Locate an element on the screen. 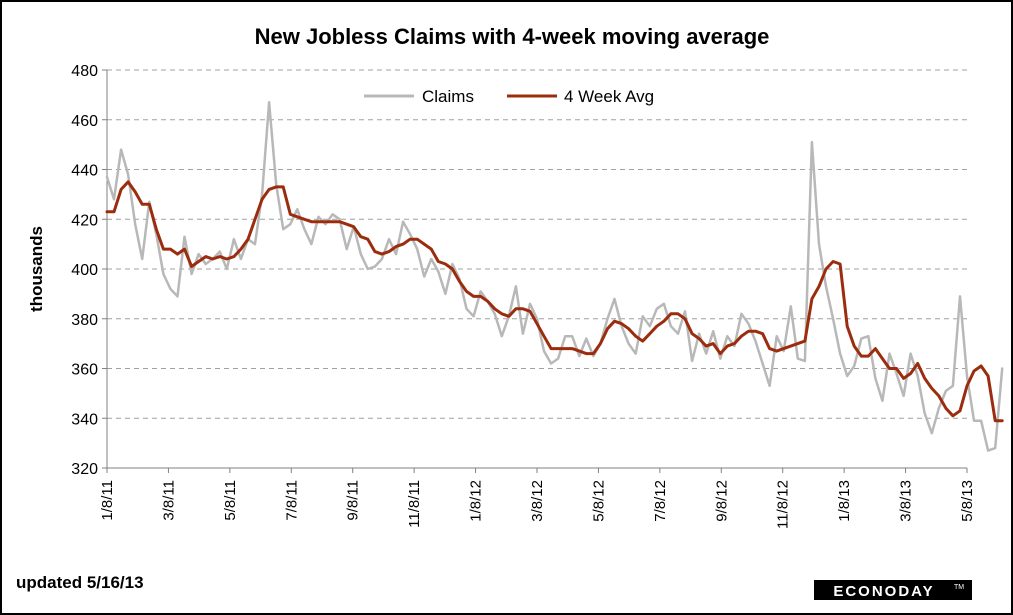 The image size is (1013, 615). y-tick-label: 320 is located at coordinates (84, 469).